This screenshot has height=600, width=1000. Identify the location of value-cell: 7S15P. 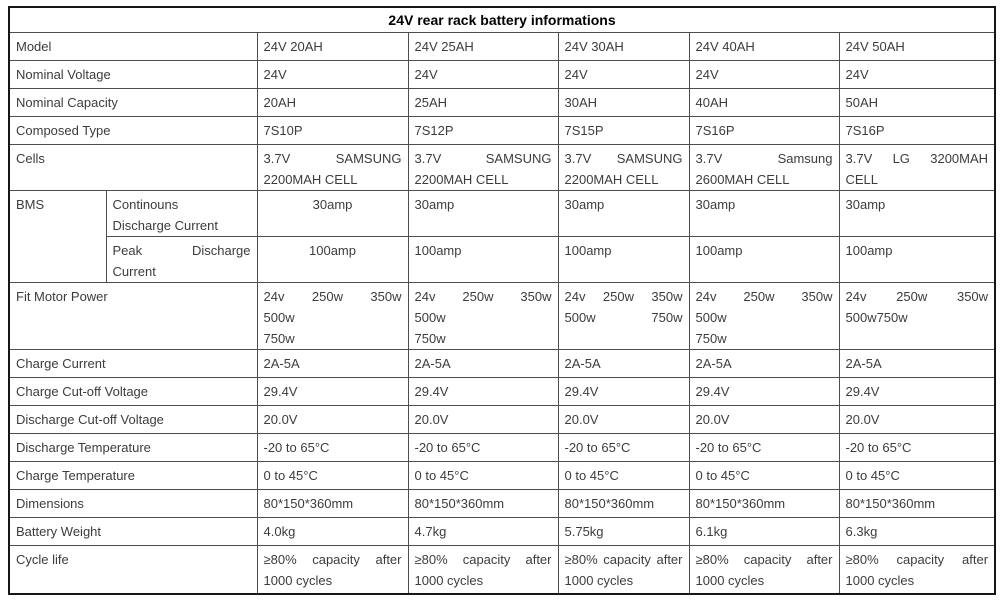
(623, 130).